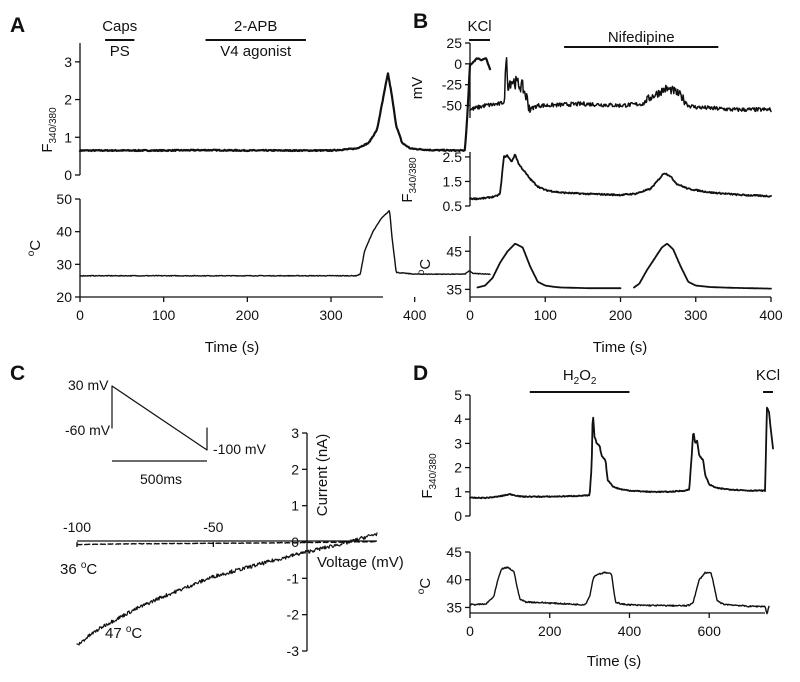 The height and width of the screenshot is (682, 800). I want to click on chart-a-temperature: 20 30 40 50 0 100 200 300 400 oC Time (s), so click(258, 273).